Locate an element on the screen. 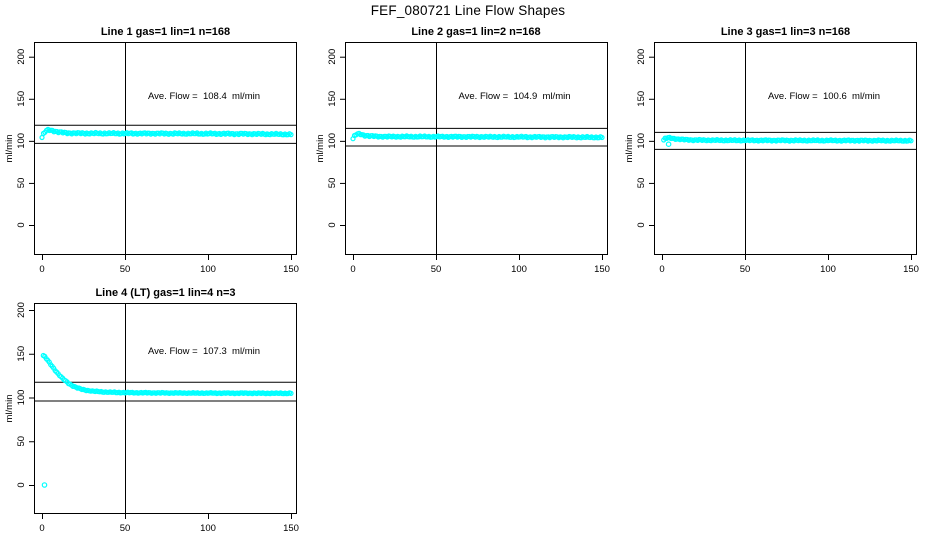 The width and height of the screenshot is (936, 540). ave-flow-annotation: Ave. Flow = 108.4 ml/min is located at coordinates (204, 97).